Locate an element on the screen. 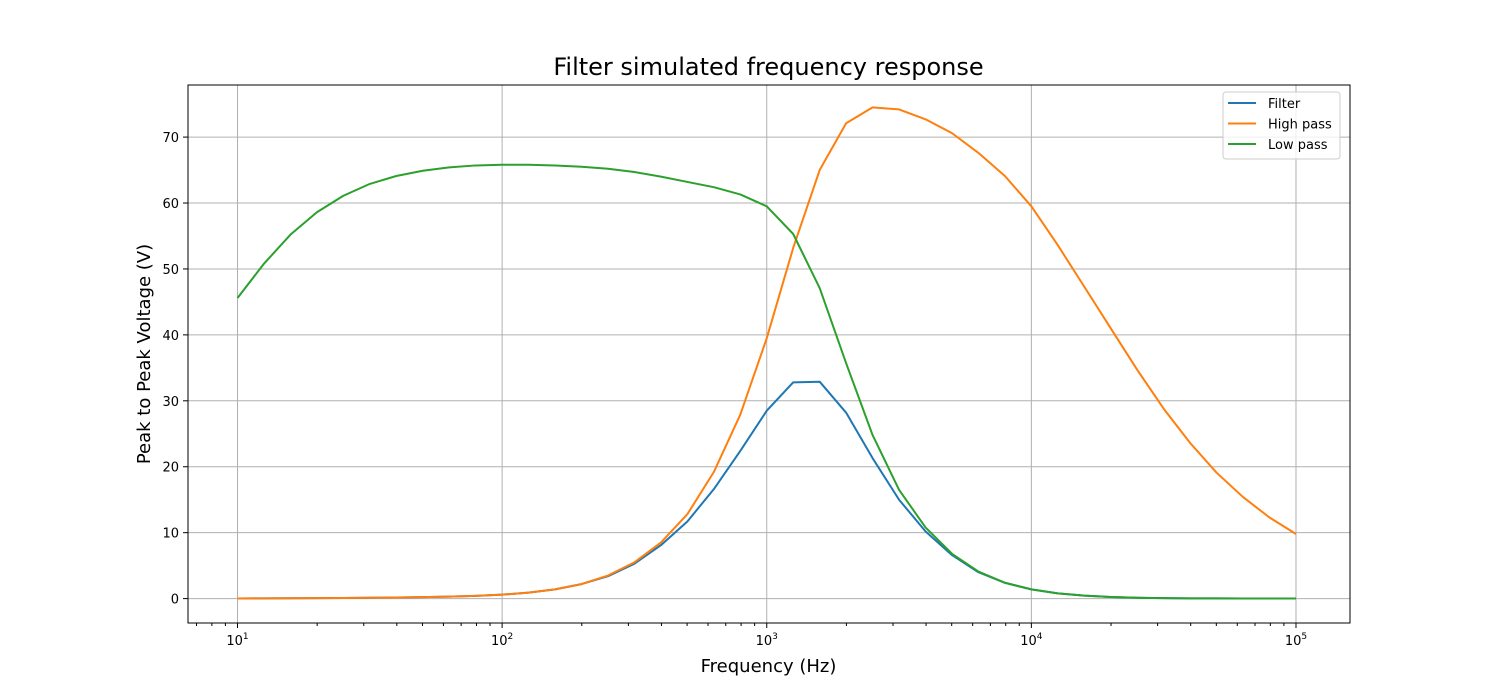 Image resolution: width=1500 pixels, height=700 pixels. y-tick-label: 10 is located at coordinates (170, 534).